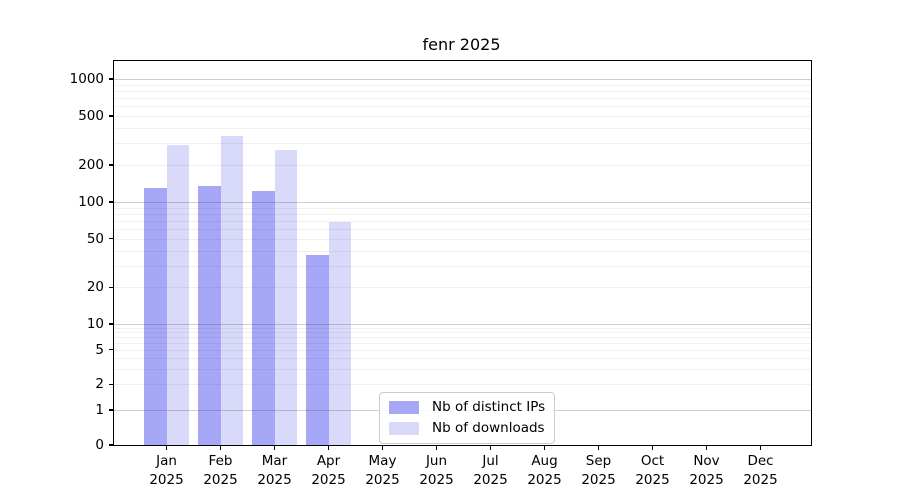 The width and height of the screenshot is (900, 500). What do you see at coordinates (404, 428) in the screenshot?
I see `legend-swatch-downloads` at bounding box center [404, 428].